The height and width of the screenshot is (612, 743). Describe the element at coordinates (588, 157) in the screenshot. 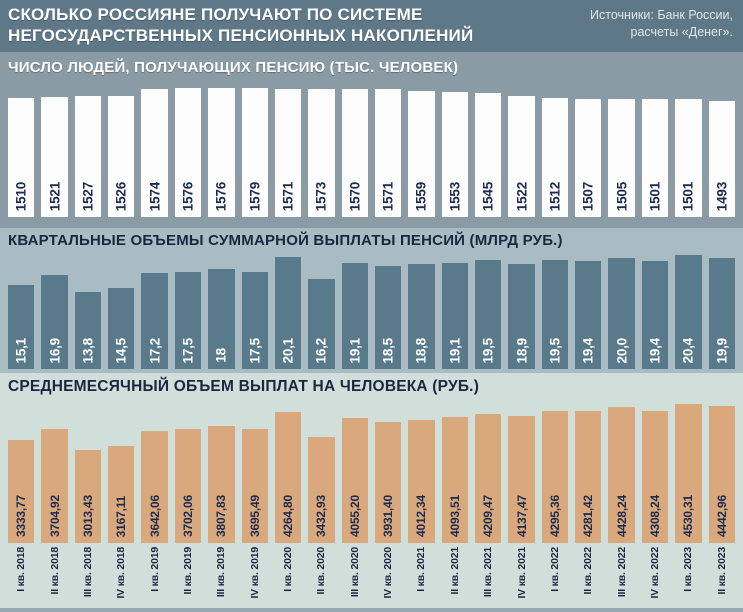

I see `bar: 1507` at that location.